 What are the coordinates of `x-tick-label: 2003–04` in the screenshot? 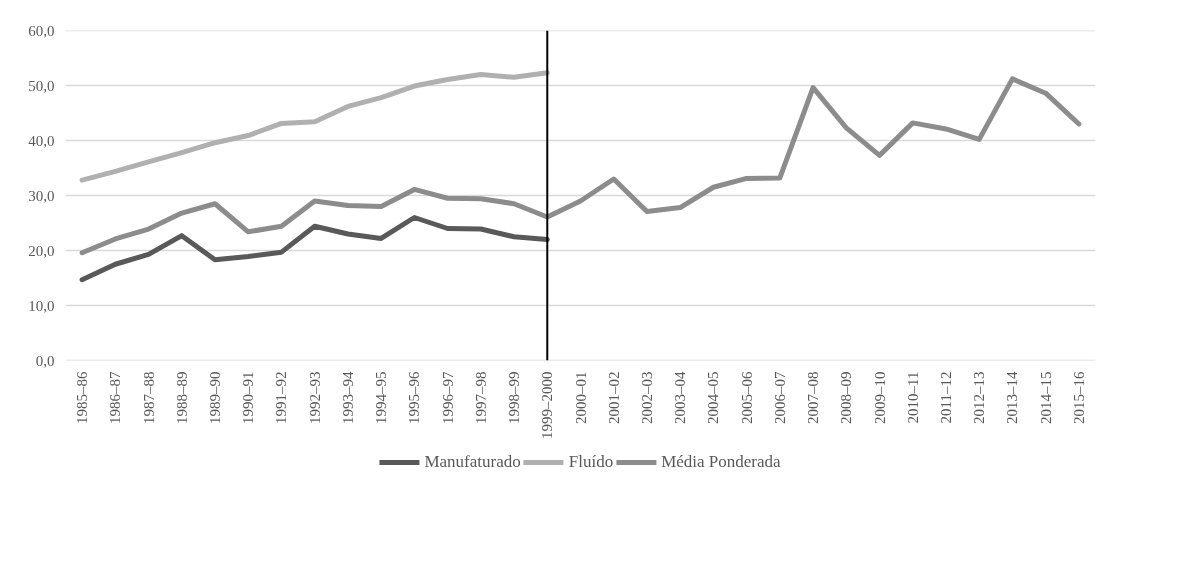 It's located at (680, 397).